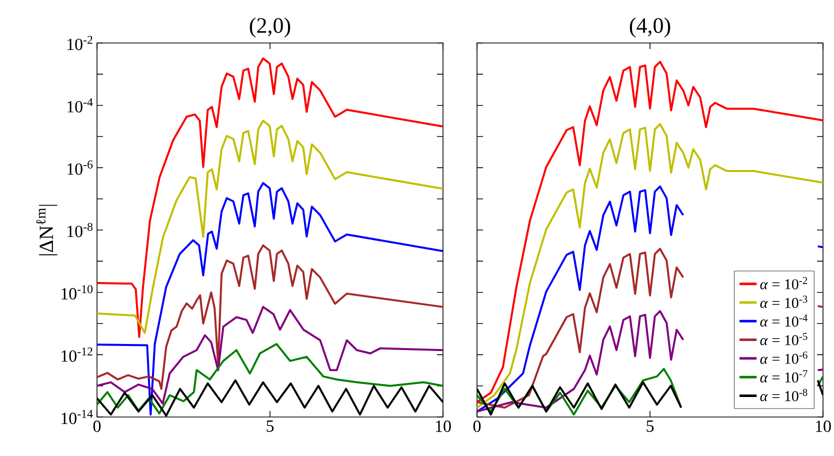 The width and height of the screenshot is (834, 456). What do you see at coordinates (77, 417) in the screenshot?
I see `y-tick-label: 10$^{-14}$` at bounding box center [77, 417].